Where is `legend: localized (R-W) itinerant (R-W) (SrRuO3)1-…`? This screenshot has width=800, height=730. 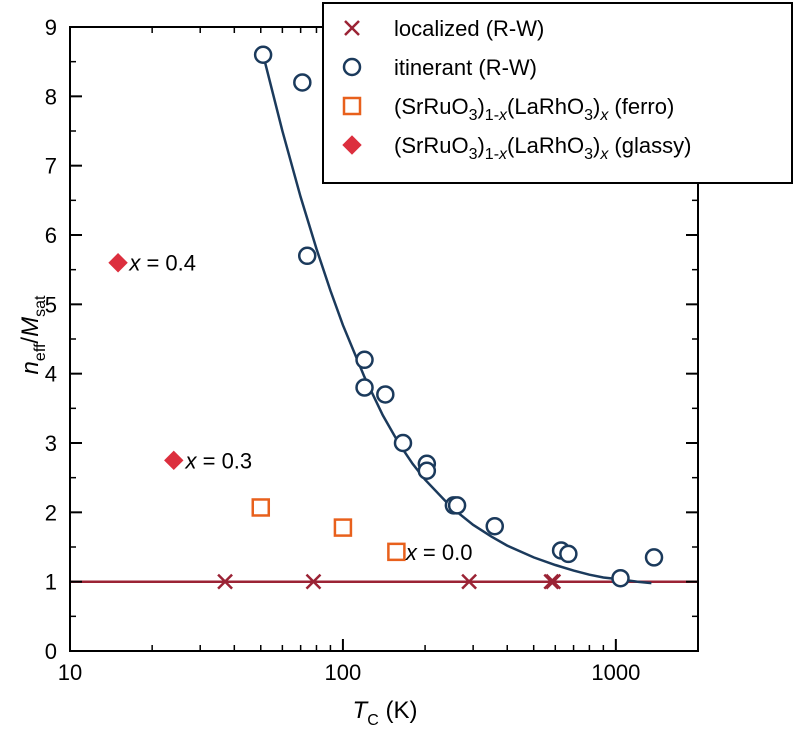 legend: localized (R-W) itinerant (R-W) (SrRuO3)1-… is located at coordinates (557, 93).